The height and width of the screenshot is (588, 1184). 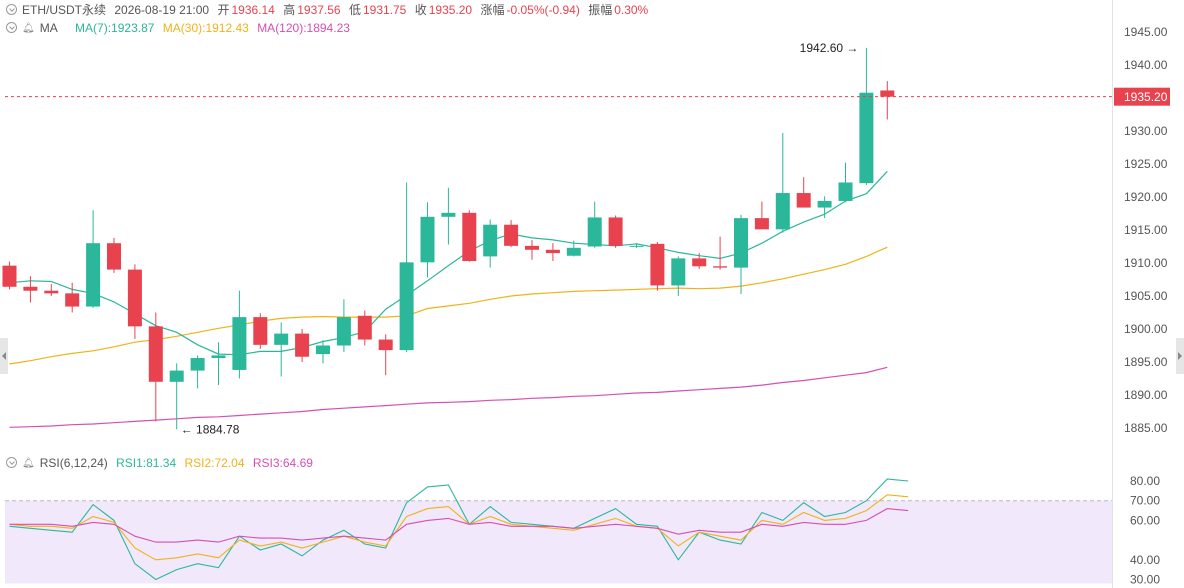 What do you see at coordinates (253, 10) in the screenshot?
I see `open-value: 1936.14` at bounding box center [253, 10].